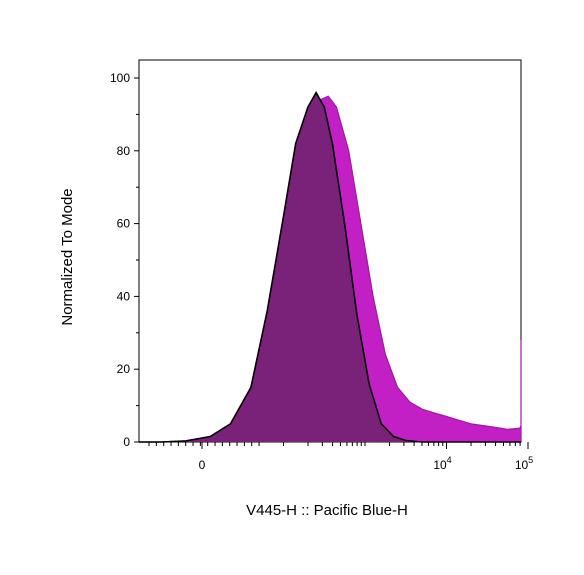  What do you see at coordinates (442, 463) in the screenshot?
I see `x-tick-label: 10⁴` at bounding box center [442, 463].